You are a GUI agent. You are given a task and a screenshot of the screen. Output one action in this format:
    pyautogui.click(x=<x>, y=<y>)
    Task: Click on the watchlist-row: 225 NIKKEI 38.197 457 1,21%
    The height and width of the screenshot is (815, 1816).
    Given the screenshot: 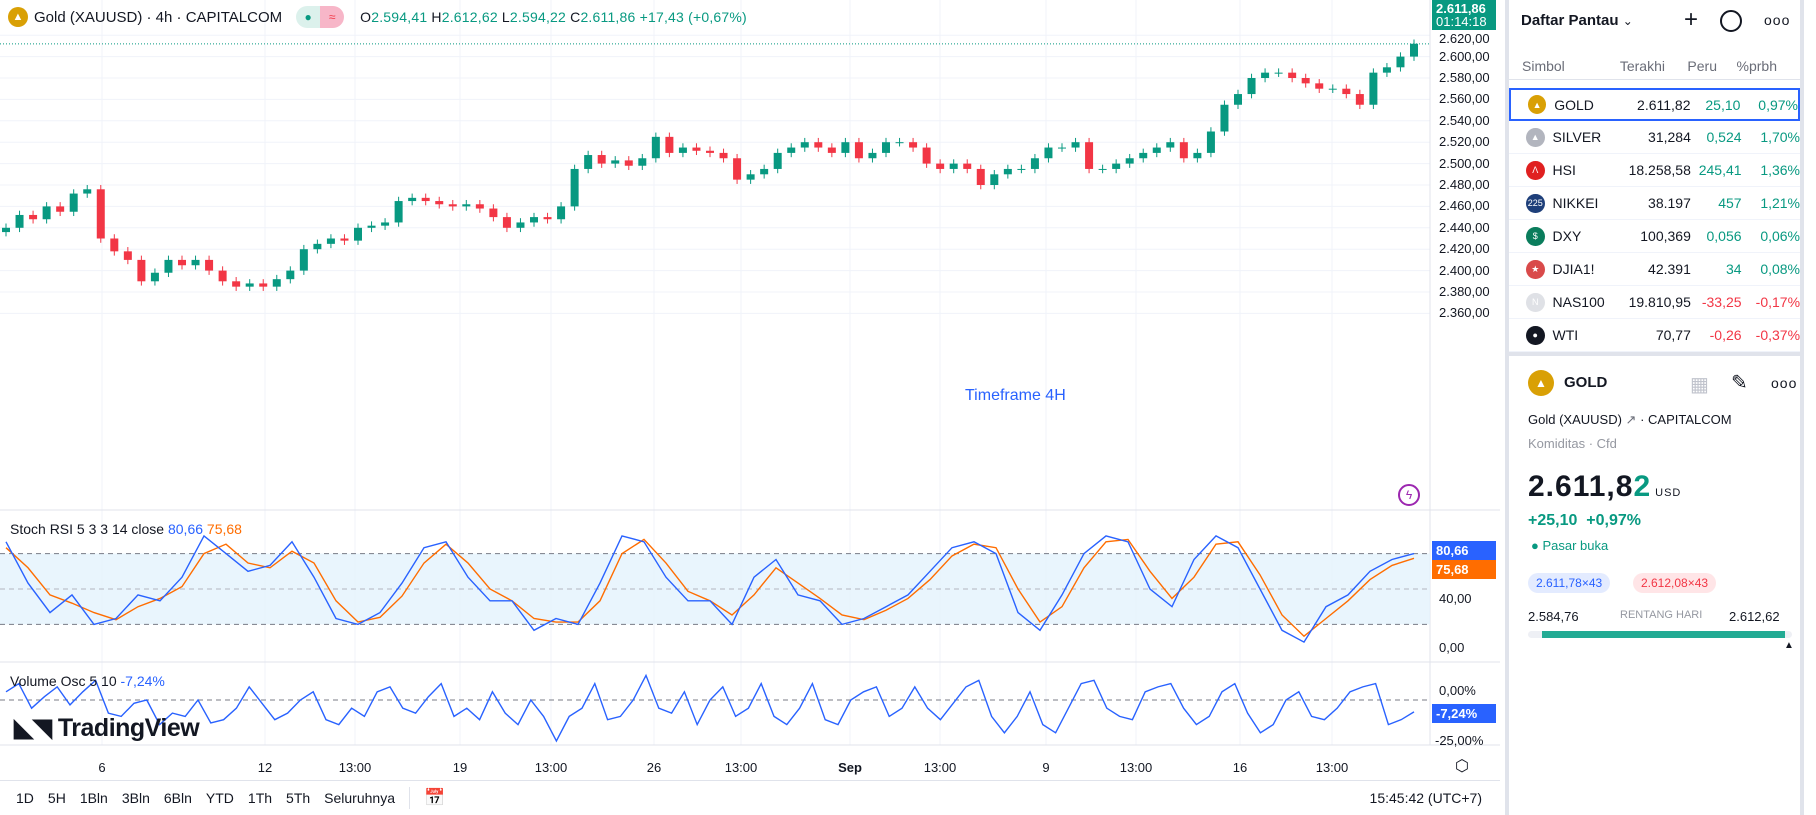 What is the action you would take?
    pyautogui.click(x=1654, y=203)
    